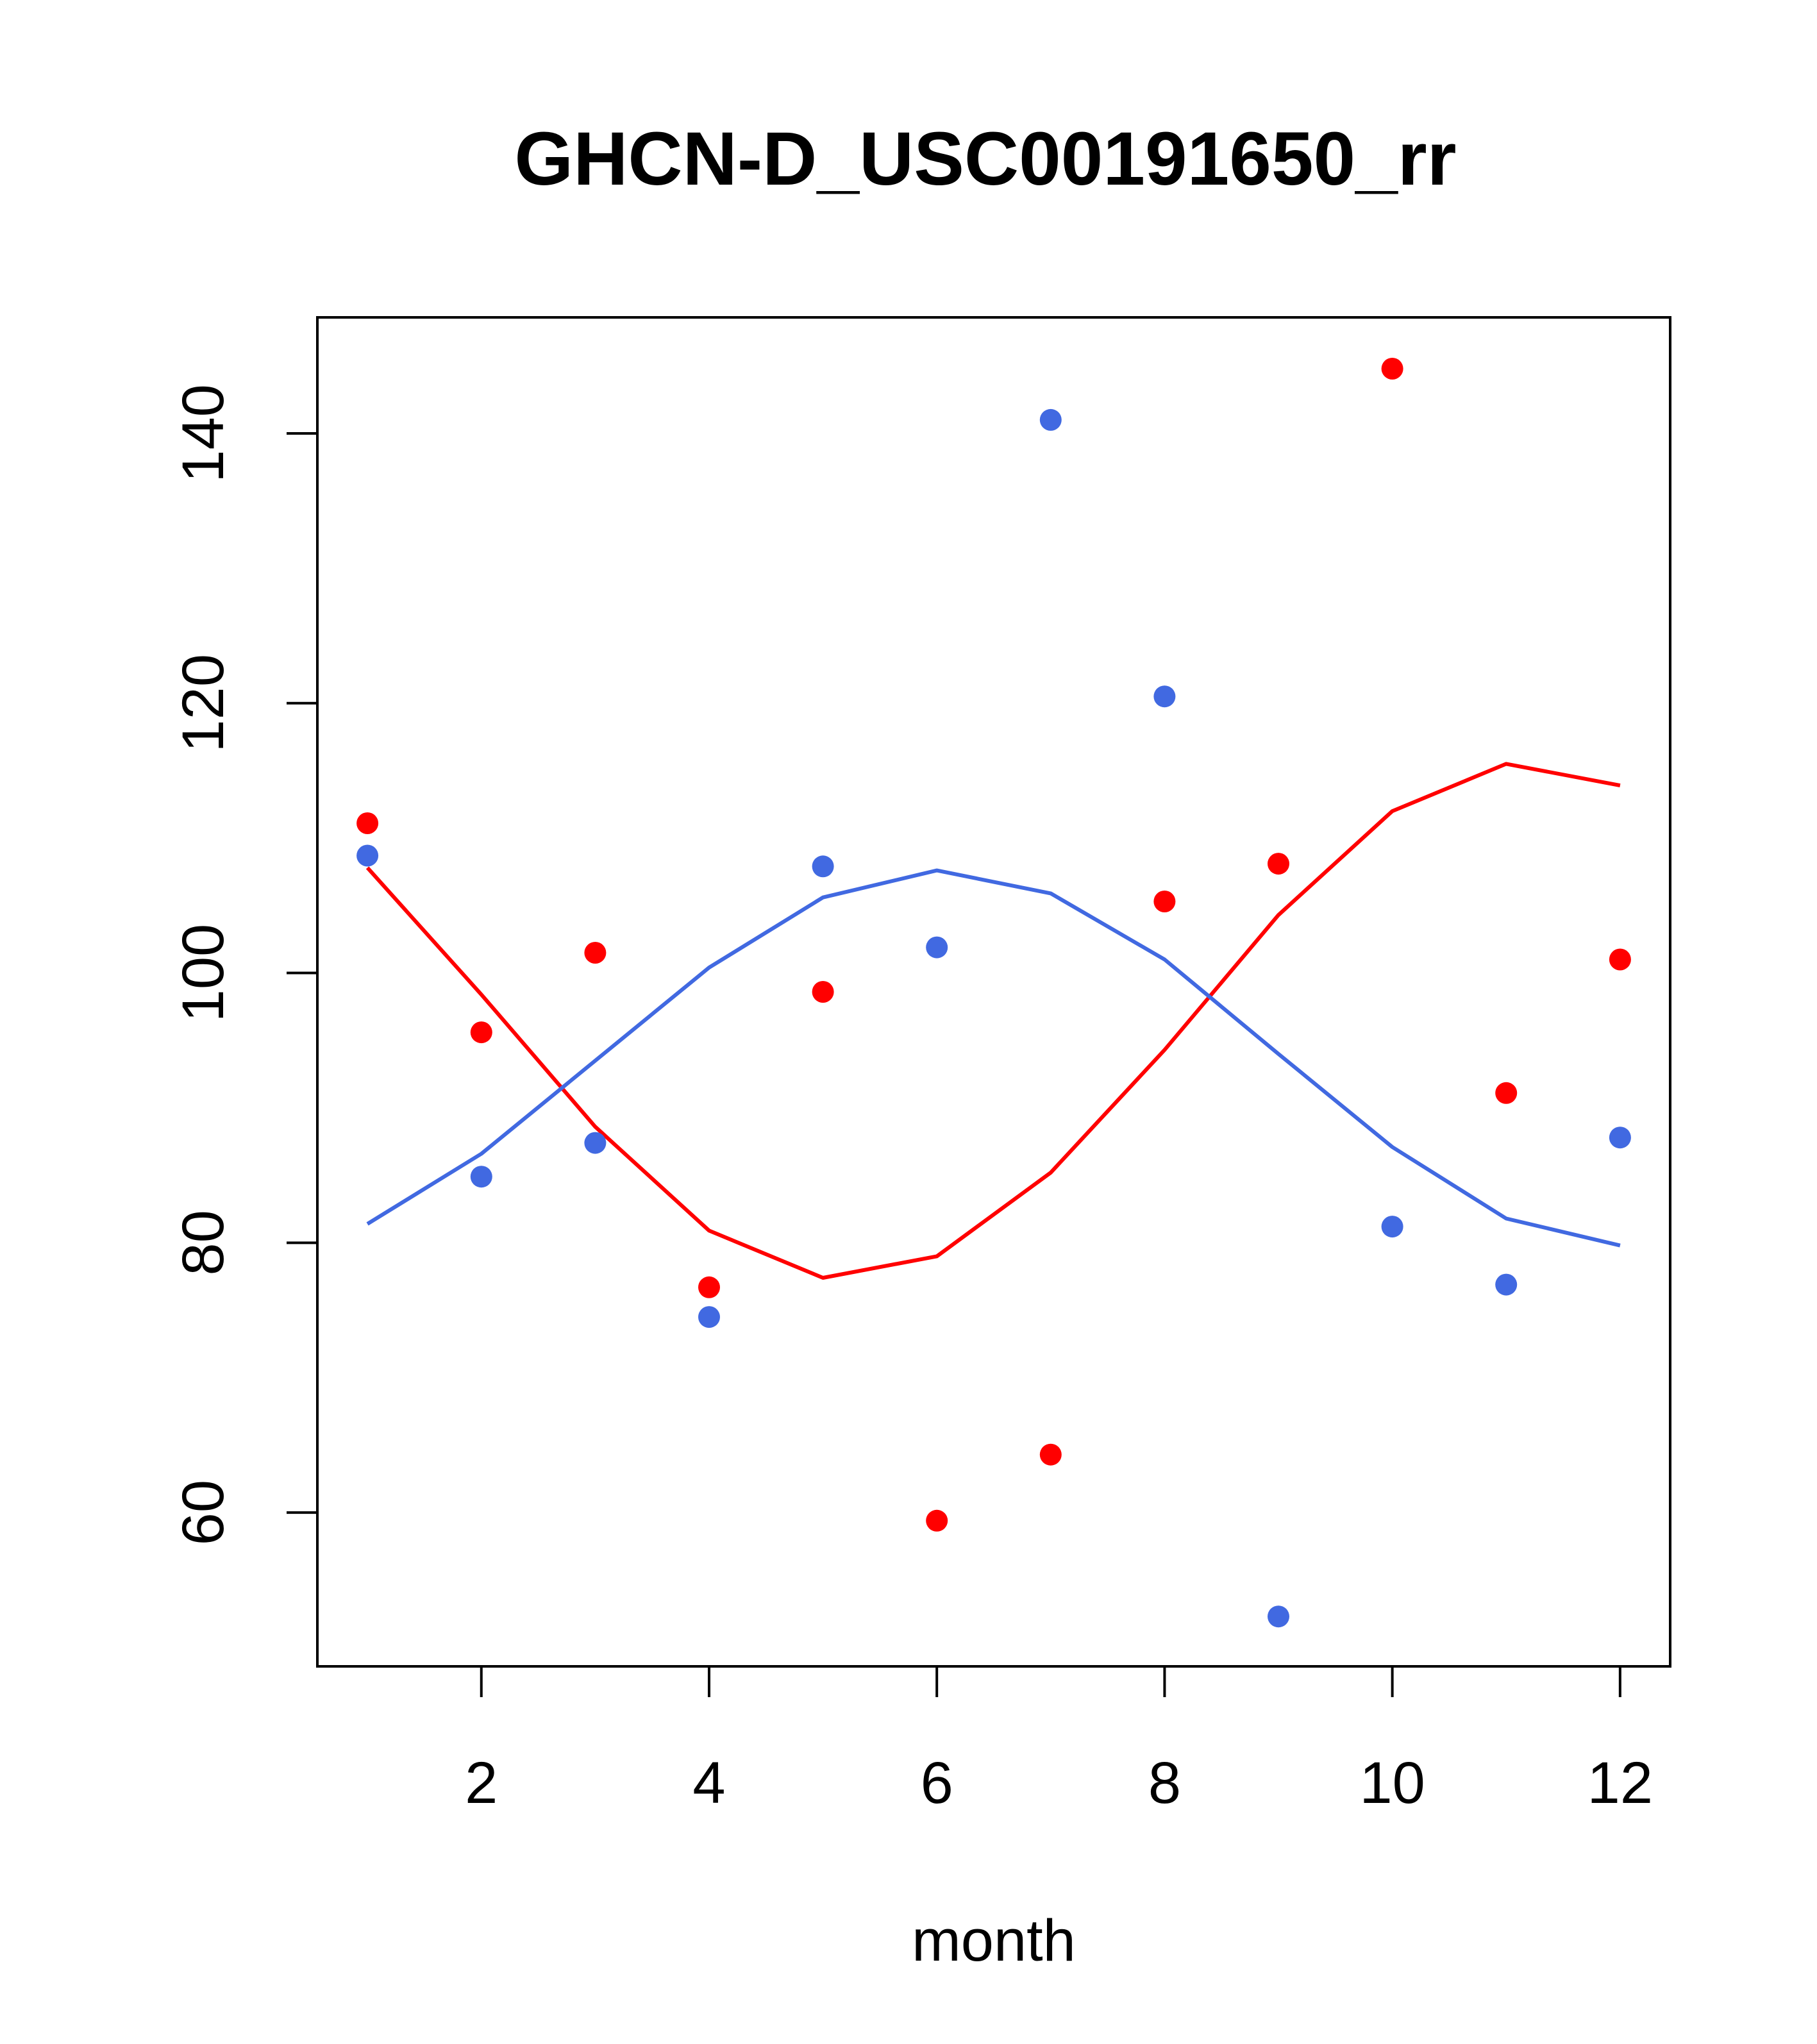 The height and width of the screenshot is (2044, 1817). What do you see at coordinates (204, 1242) in the screenshot?
I see `y-tick-label: 80` at bounding box center [204, 1242].